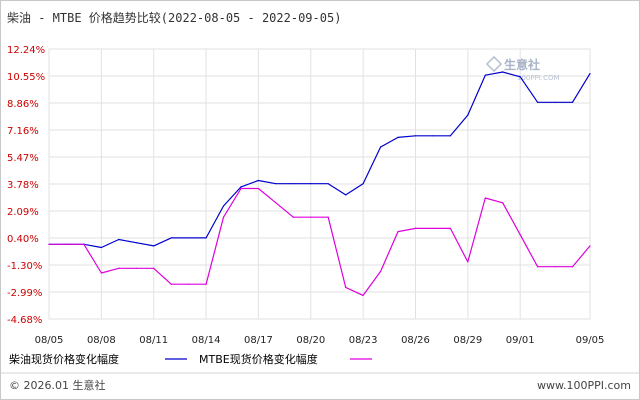 The width and height of the screenshot is (640, 400). I want to click on y-tick-label: -1.30%, so click(24, 266).